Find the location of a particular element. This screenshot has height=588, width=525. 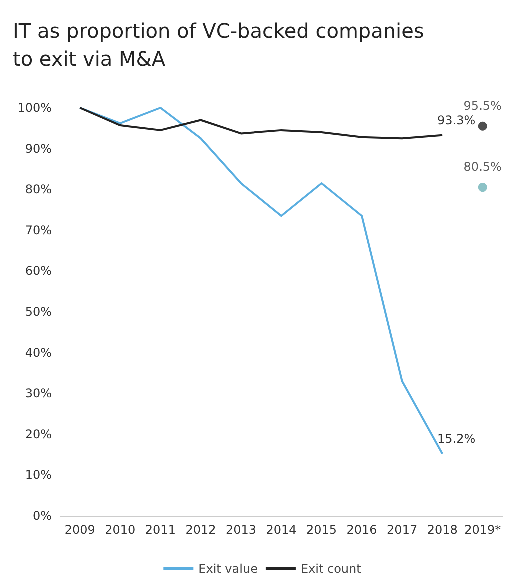

x-tick-label: 2013 is located at coordinates (241, 530).